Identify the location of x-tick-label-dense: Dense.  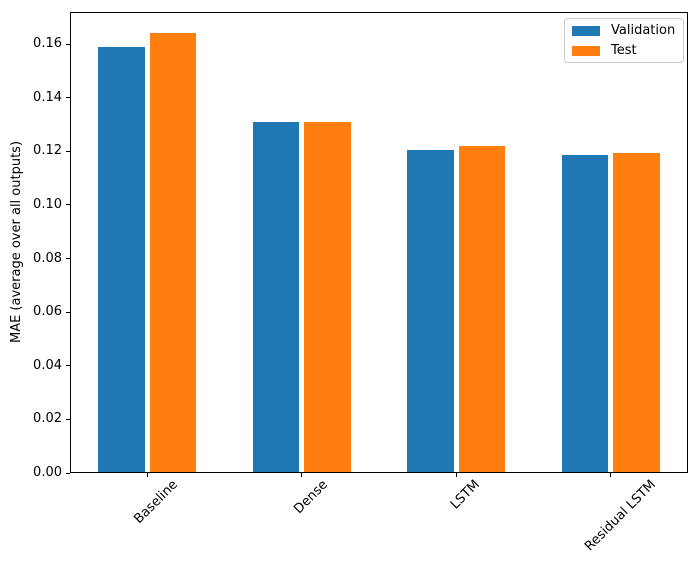
(311, 497).